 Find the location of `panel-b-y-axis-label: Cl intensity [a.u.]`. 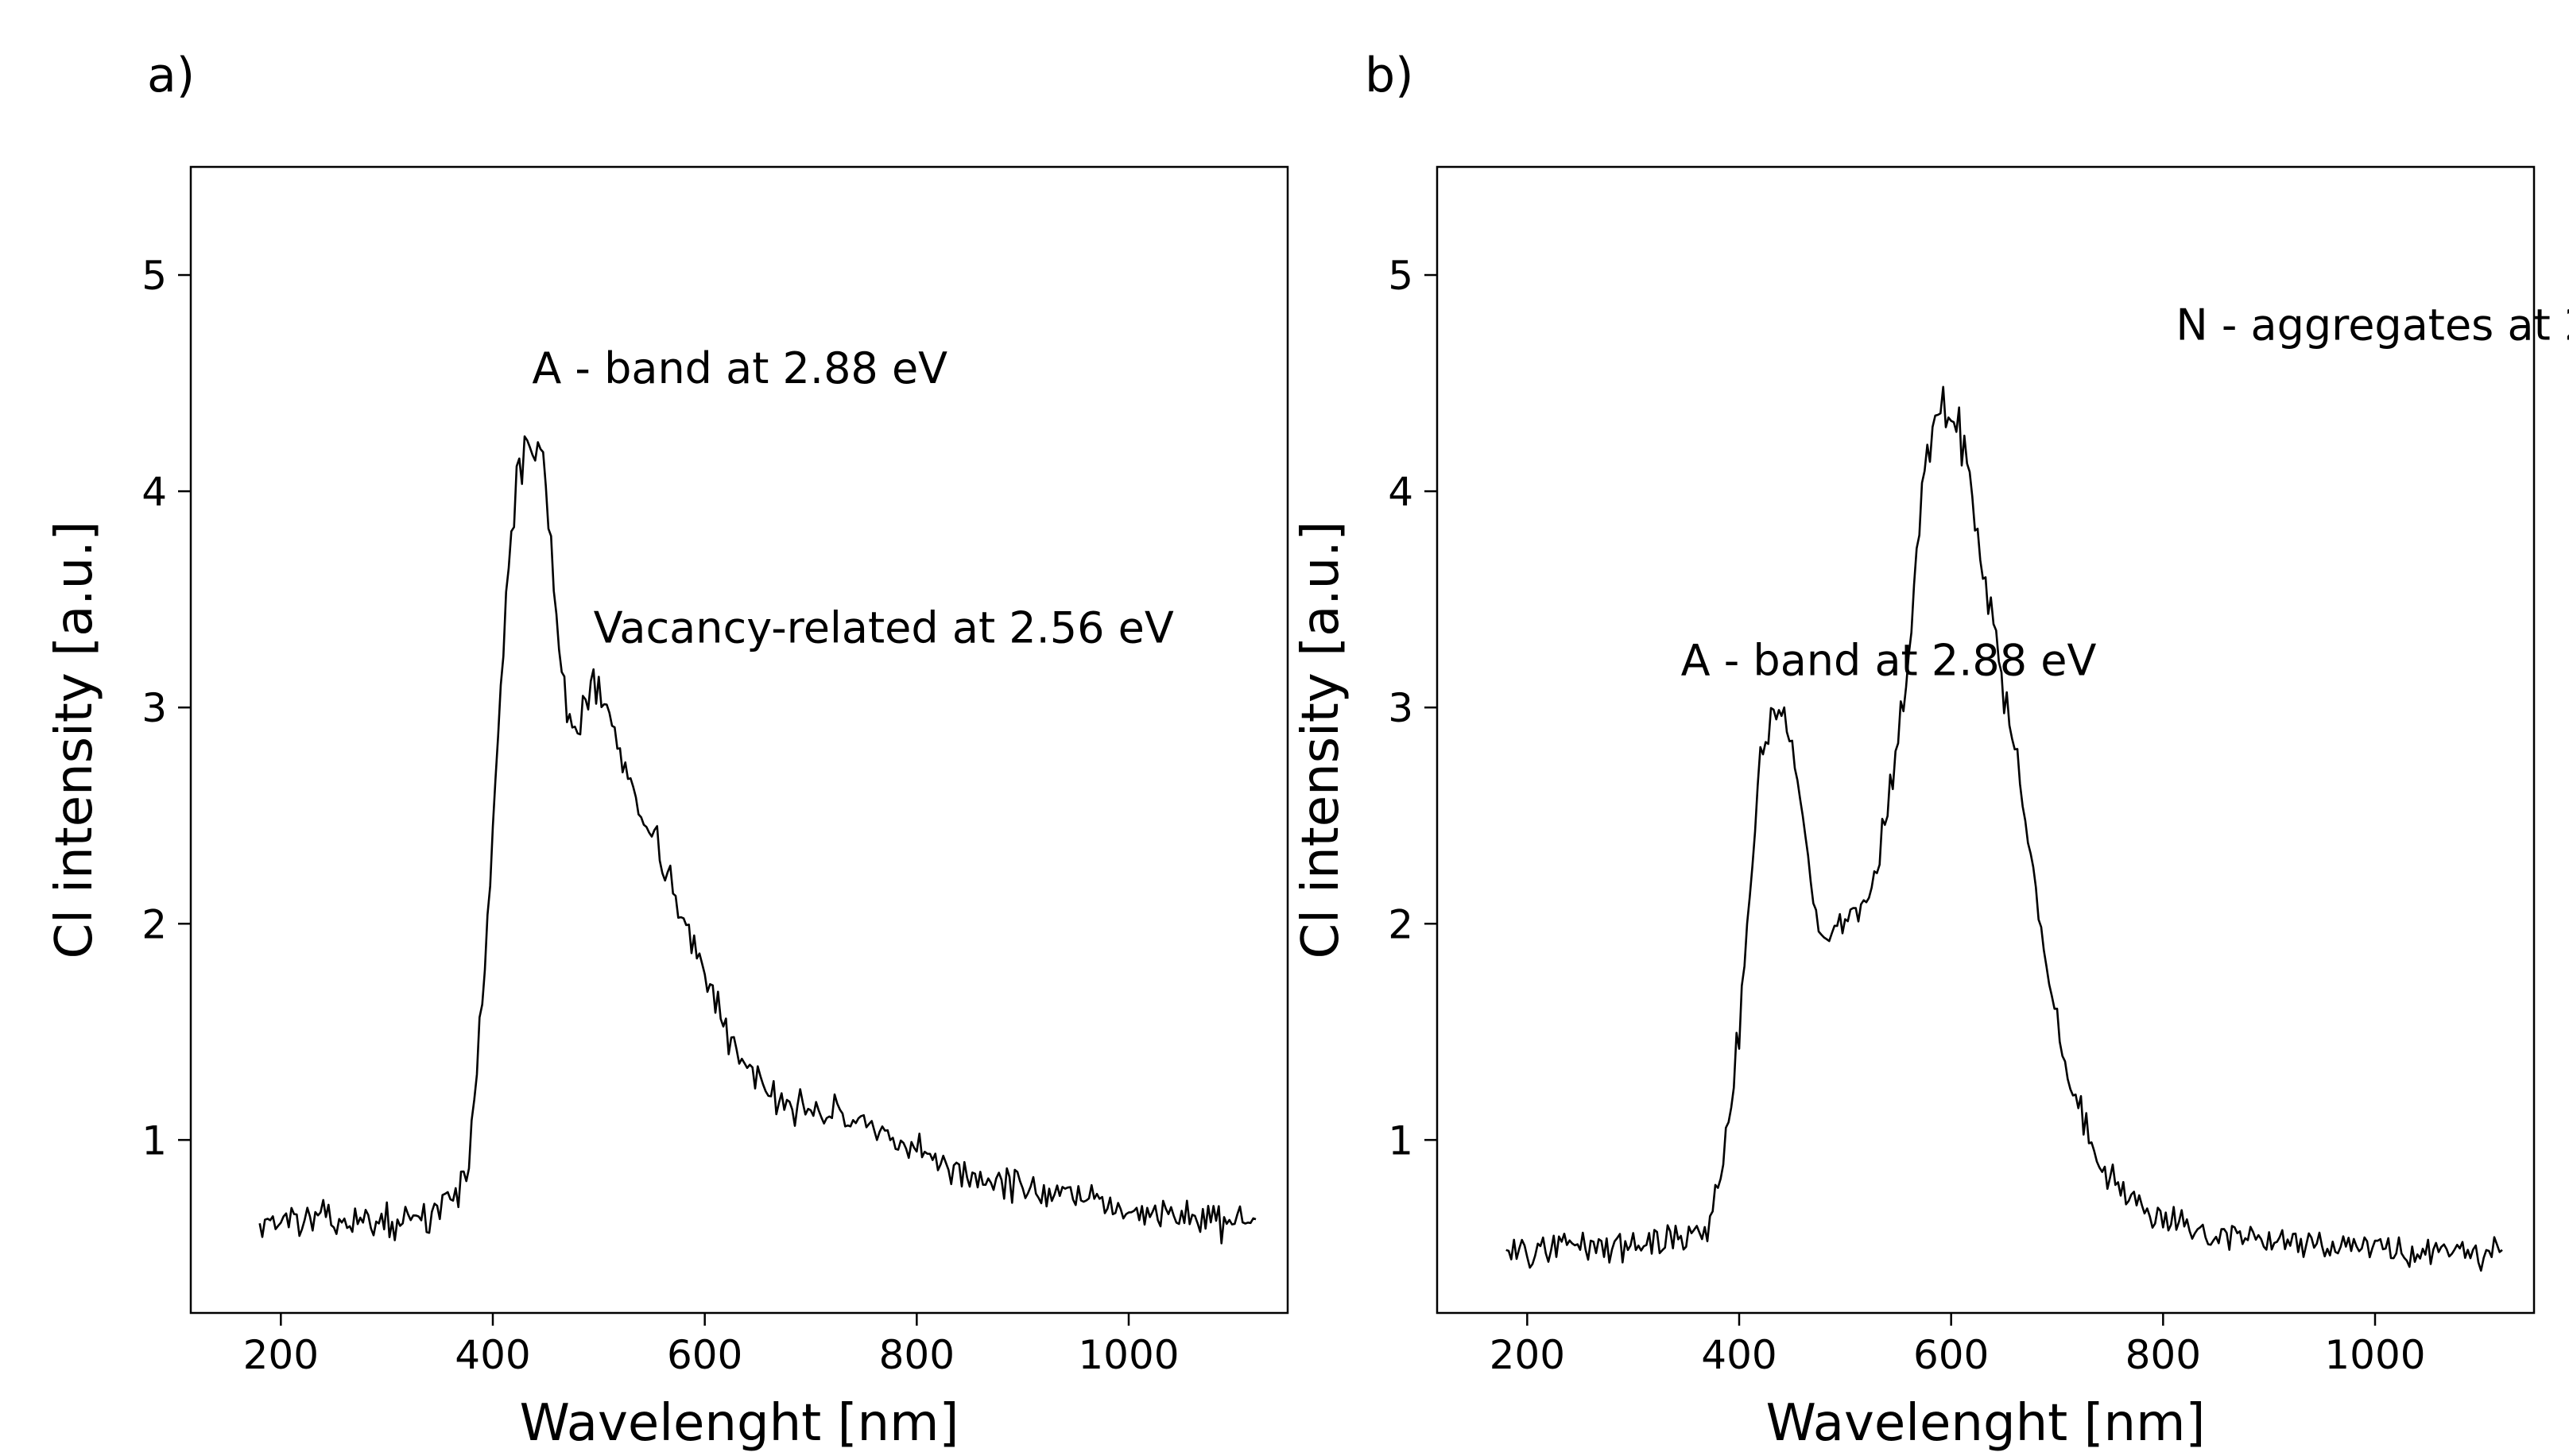

panel-b-y-axis-label: Cl intensity [a.u.] is located at coordinates (1321, 739).